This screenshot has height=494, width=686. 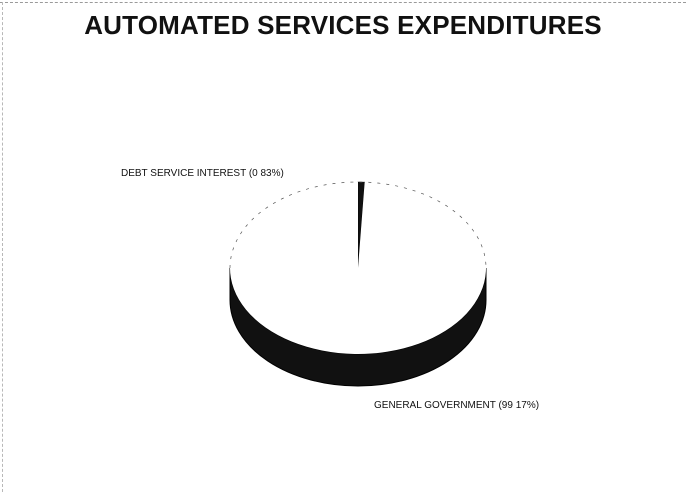 What do you see at coordinates (202, 173) in the screenshot?
I see `slice-label-debt-service-interest: DEBT SERVICE INTEREST (0 83%)` at bounding box center [202, 173].